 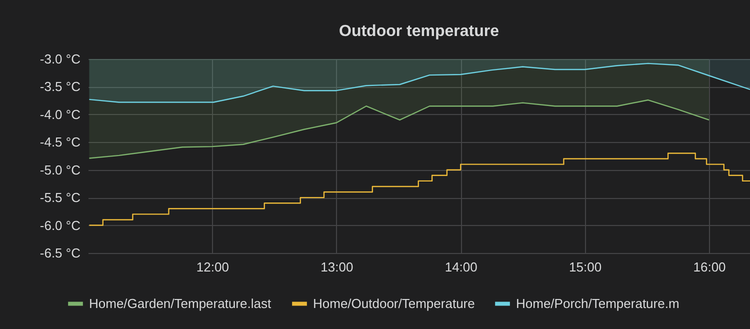 I want to click on y-tick-label: -6.5 °C, so click(x=60, y=253).